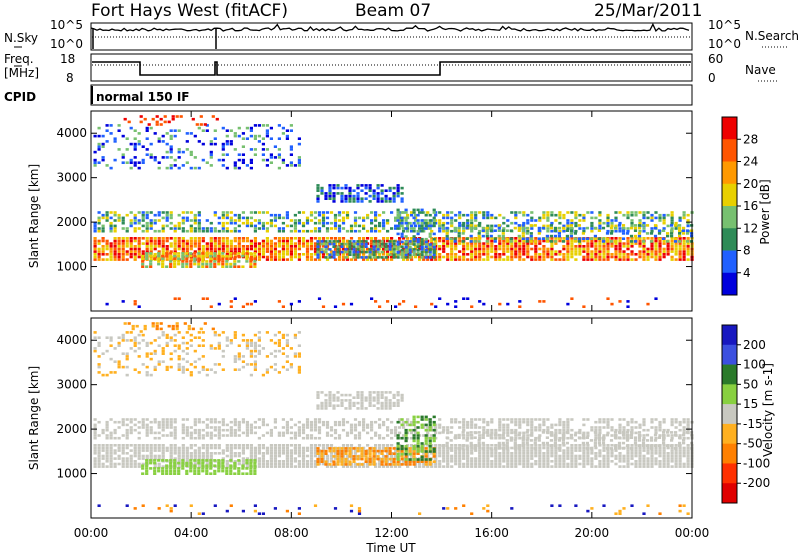 This screenshot has height=558, width=800. I want to click on freq-label-2: [MHz], so click(21, 73).